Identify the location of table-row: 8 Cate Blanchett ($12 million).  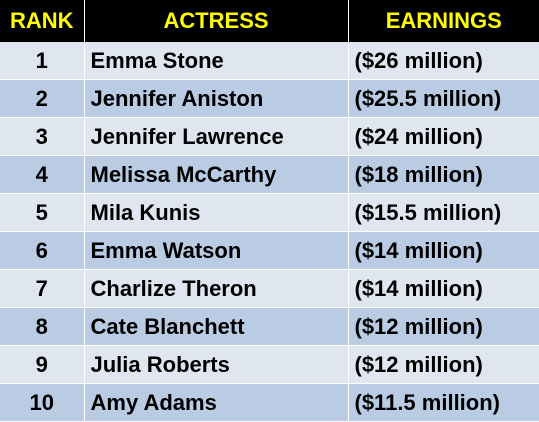
(269, 326).